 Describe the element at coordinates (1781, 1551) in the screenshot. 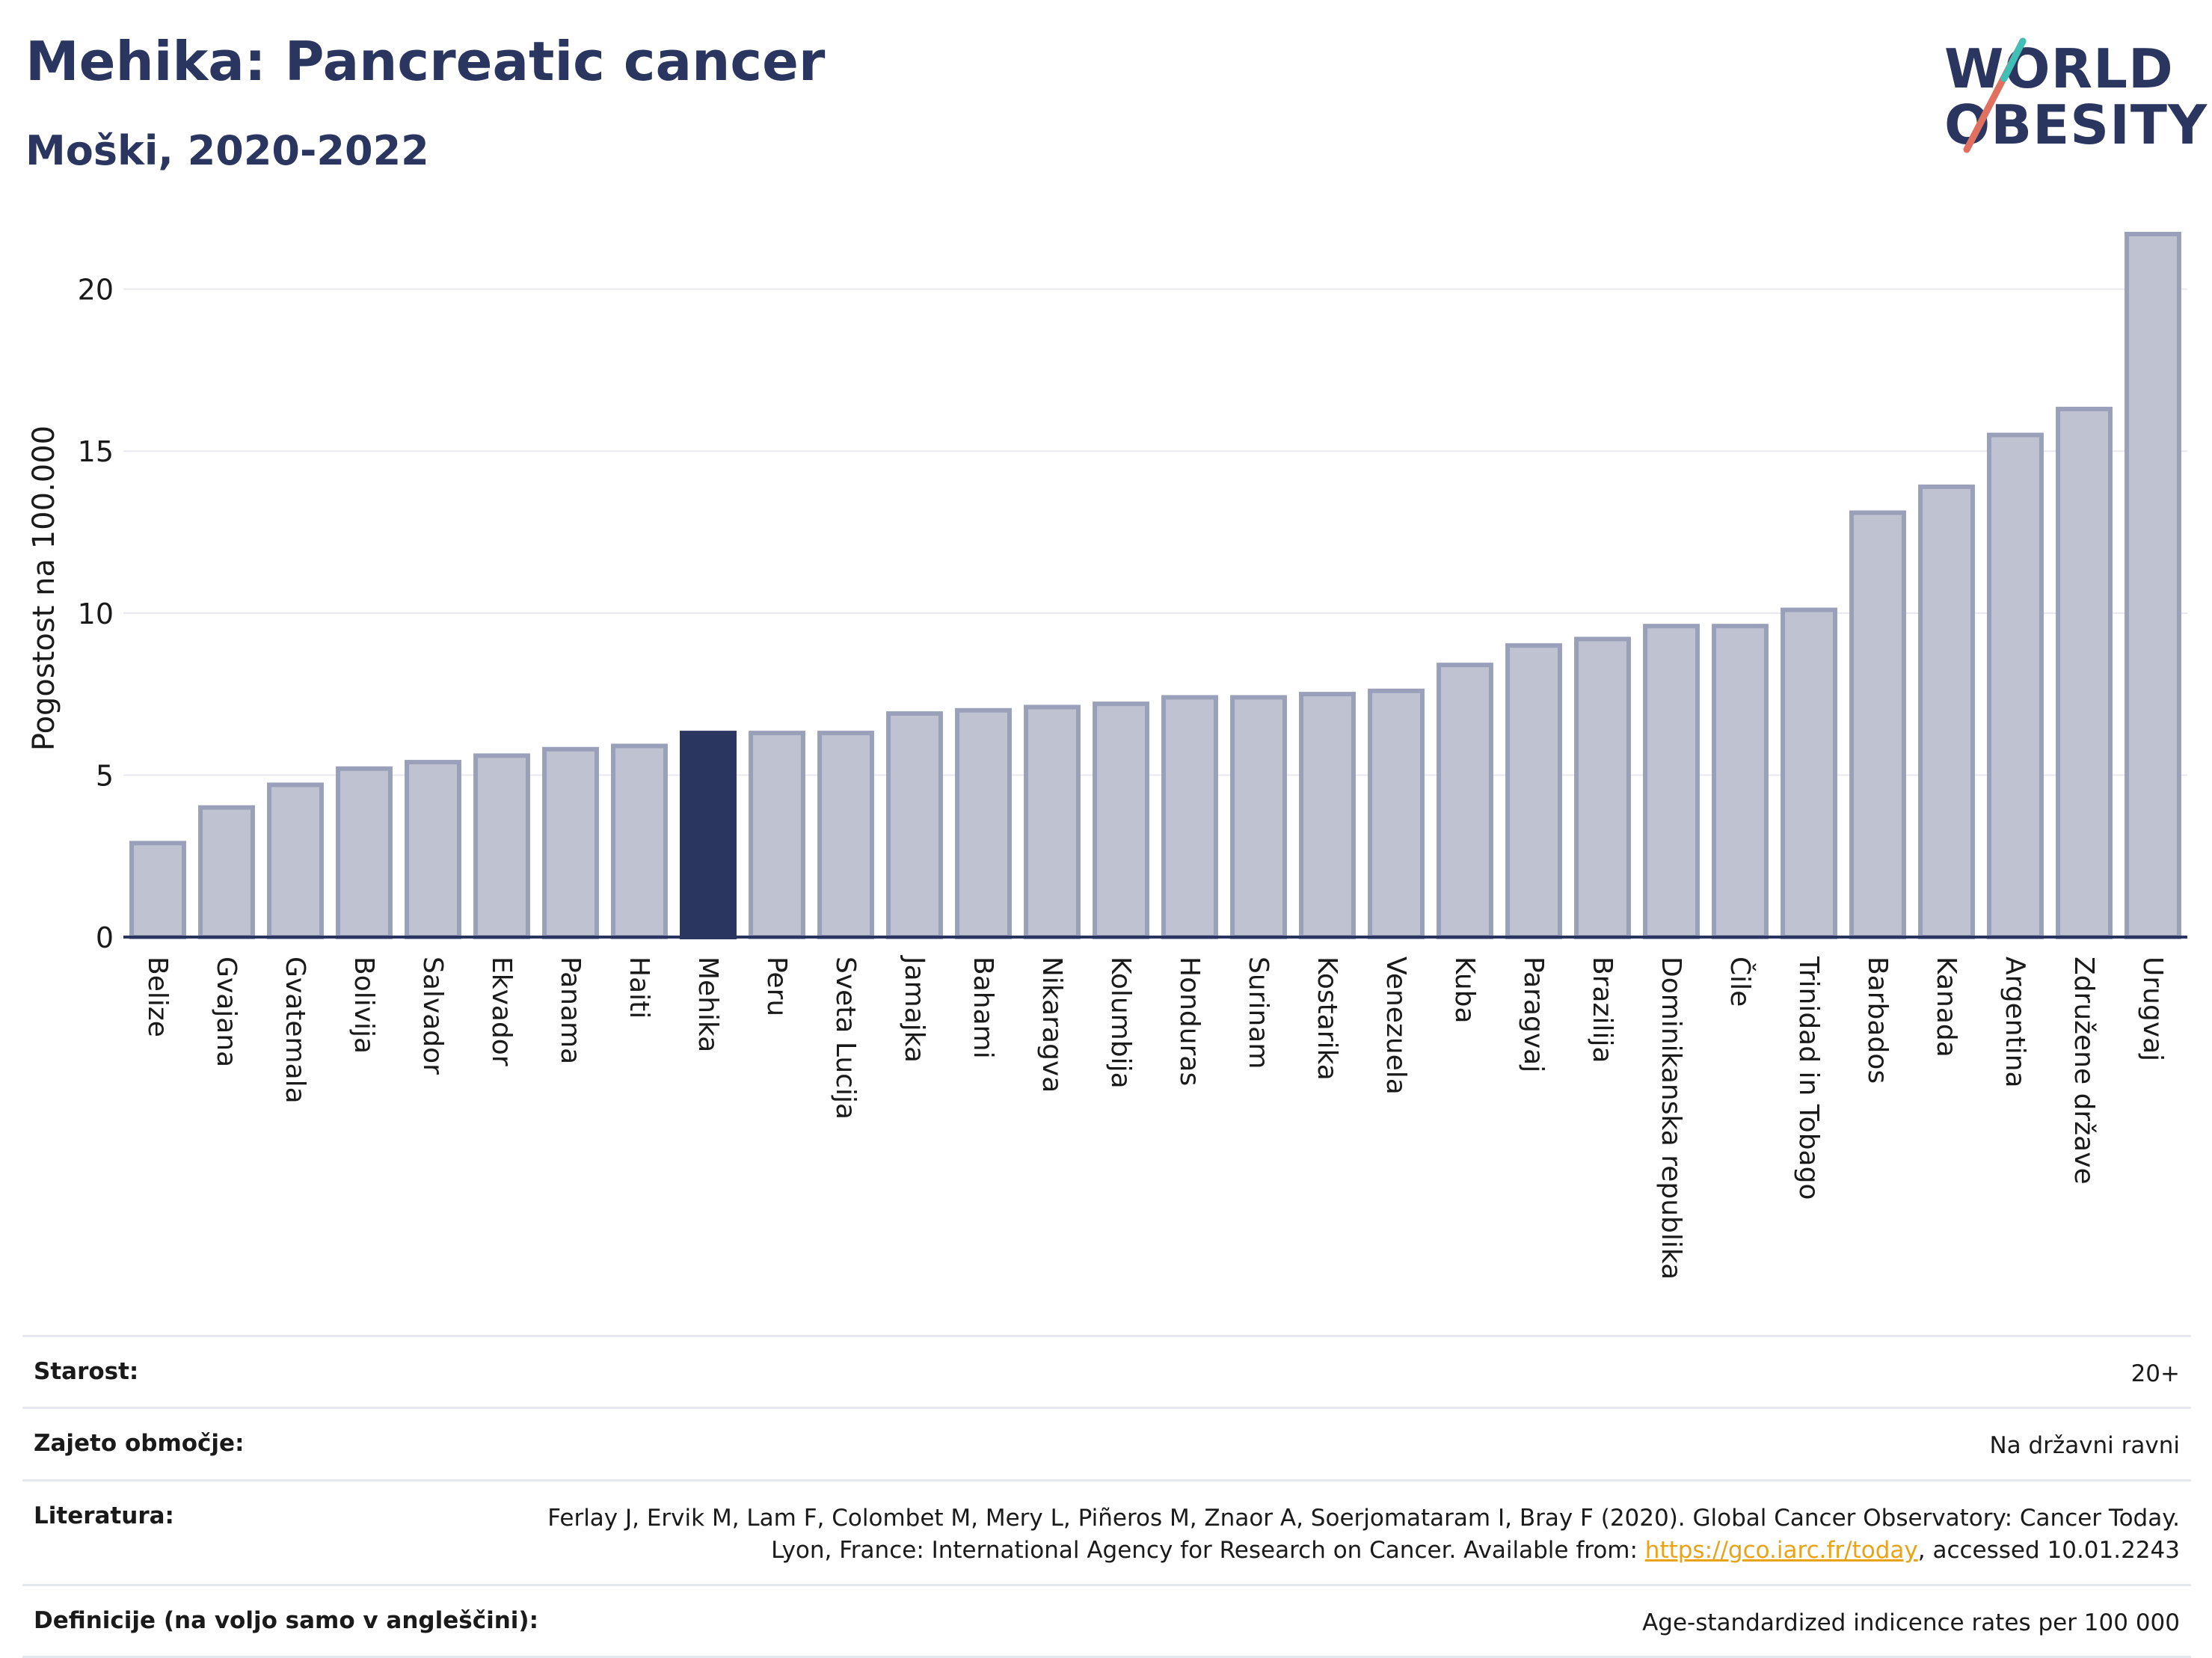

I see `literature-link: https://gco.iarc.fr/today` at that location.